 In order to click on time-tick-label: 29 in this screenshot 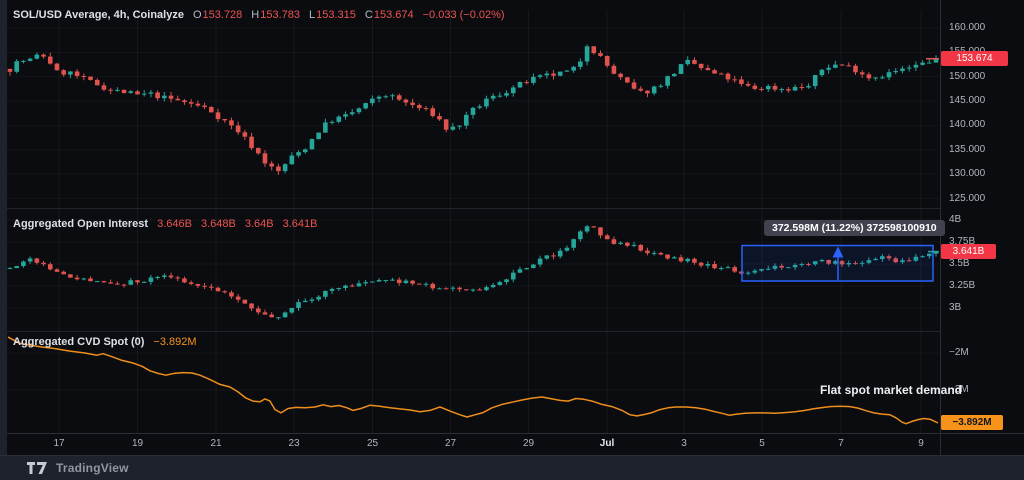, I will do `click(528, 443)`.